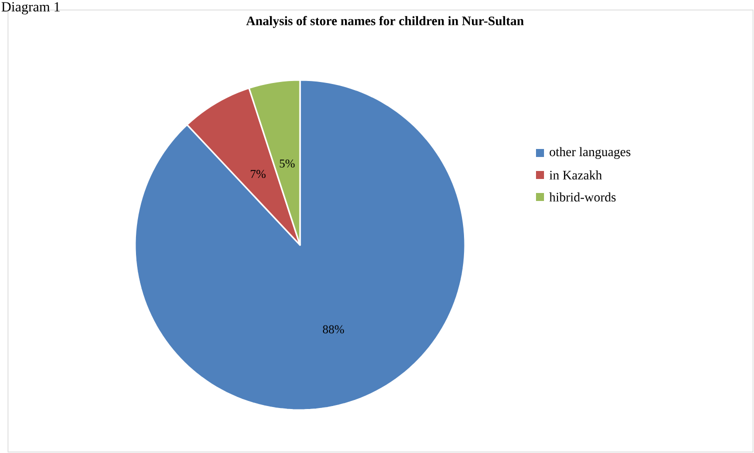 Image resolution: width=754 pixels, height=453 pixels. I want to click on data-label: 88%, so click(333, 329).